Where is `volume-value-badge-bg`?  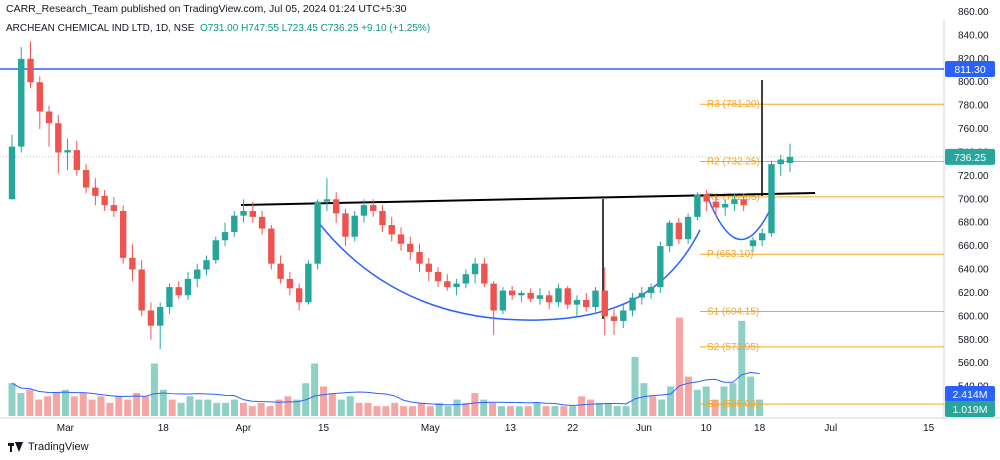
volume-value-badge-bg is located at coordinates (970, 409).